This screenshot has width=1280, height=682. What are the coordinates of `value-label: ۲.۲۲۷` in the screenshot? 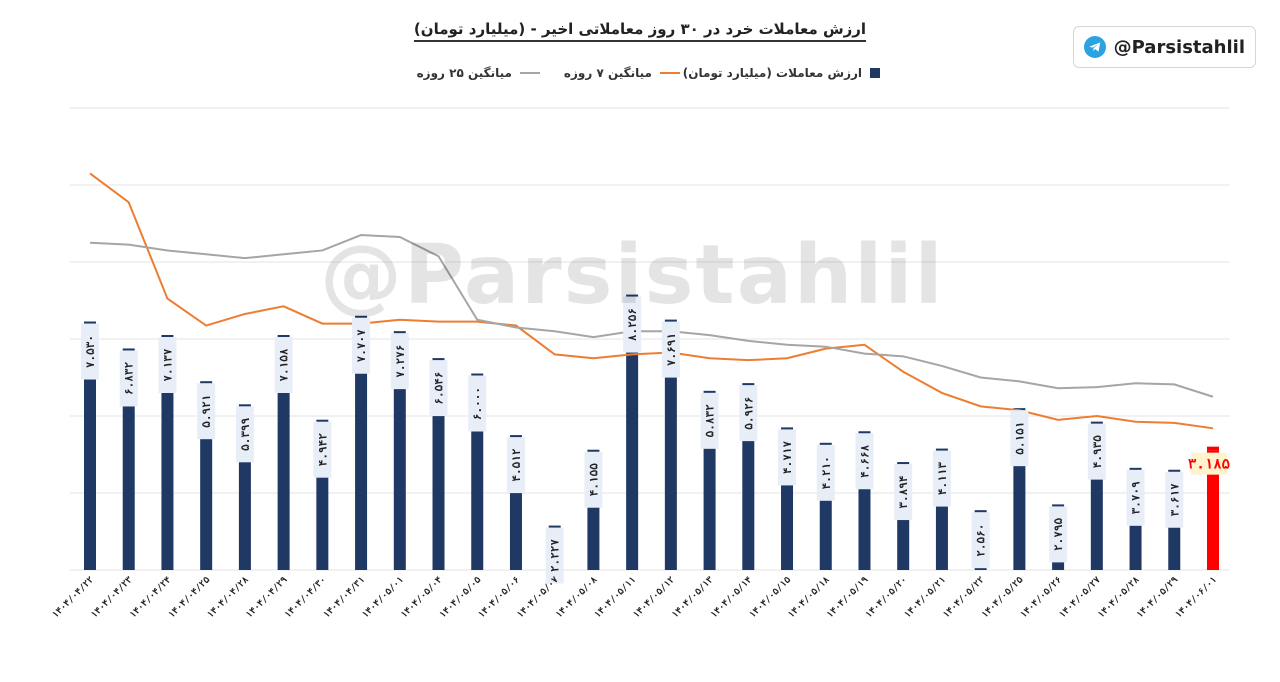 It's located at (555, 555).